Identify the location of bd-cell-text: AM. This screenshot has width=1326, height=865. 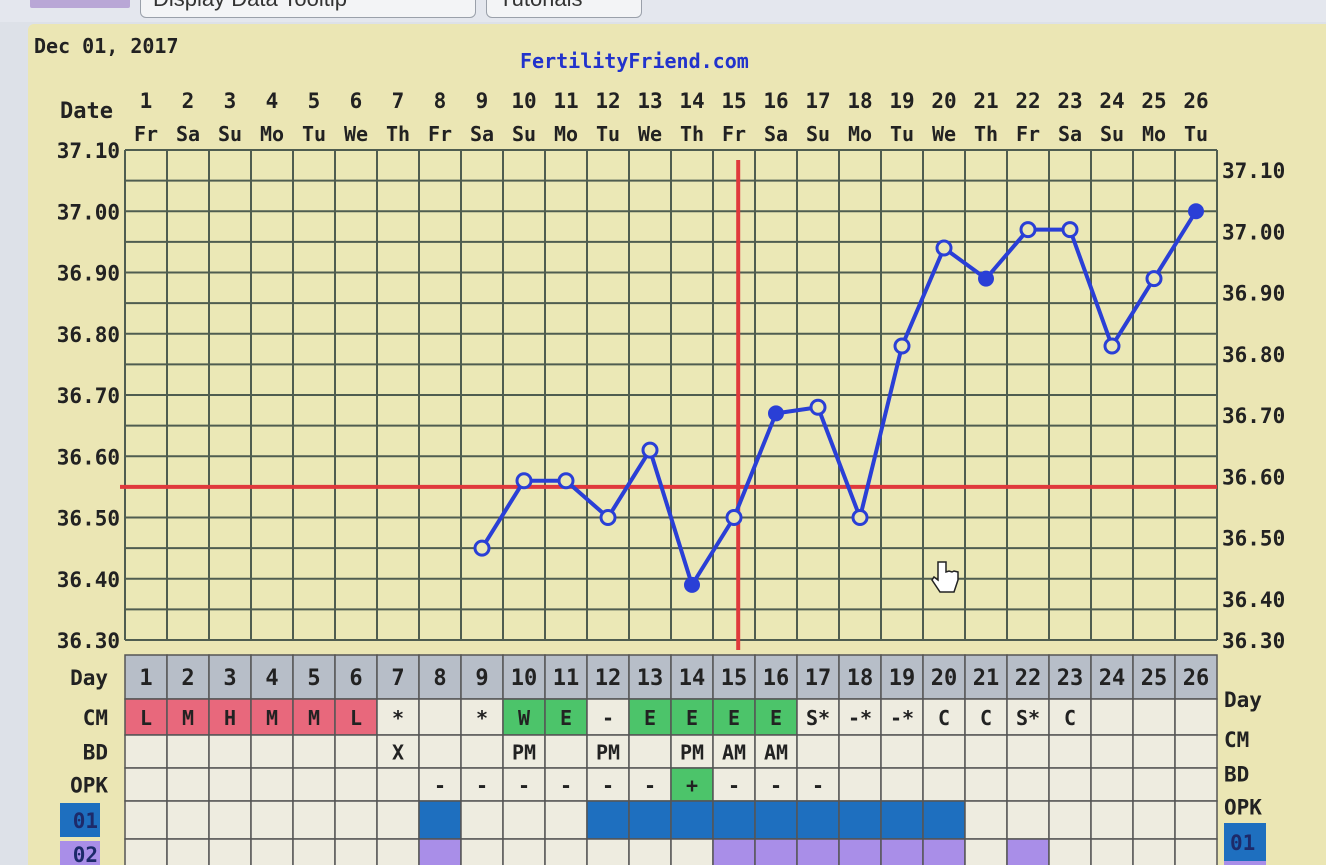
(734, 753).